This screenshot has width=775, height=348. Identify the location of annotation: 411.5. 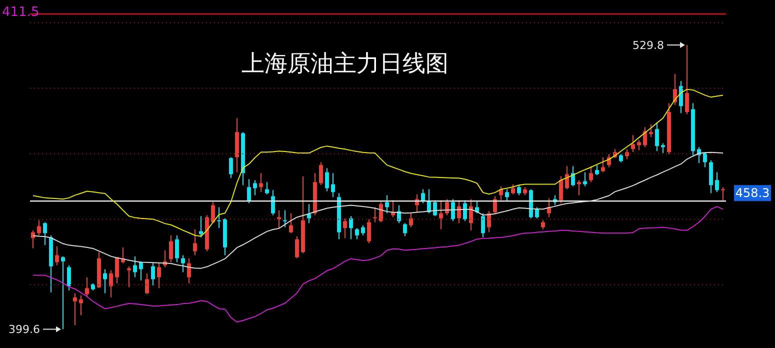
(21, 12).